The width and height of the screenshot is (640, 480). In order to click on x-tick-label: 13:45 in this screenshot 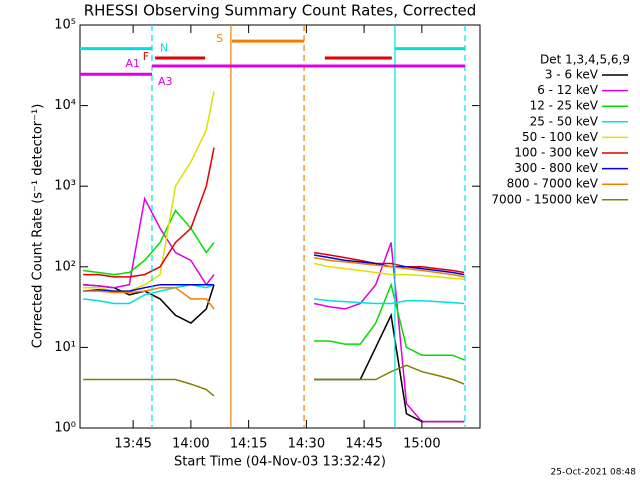, I will do `click(132, 444)`.